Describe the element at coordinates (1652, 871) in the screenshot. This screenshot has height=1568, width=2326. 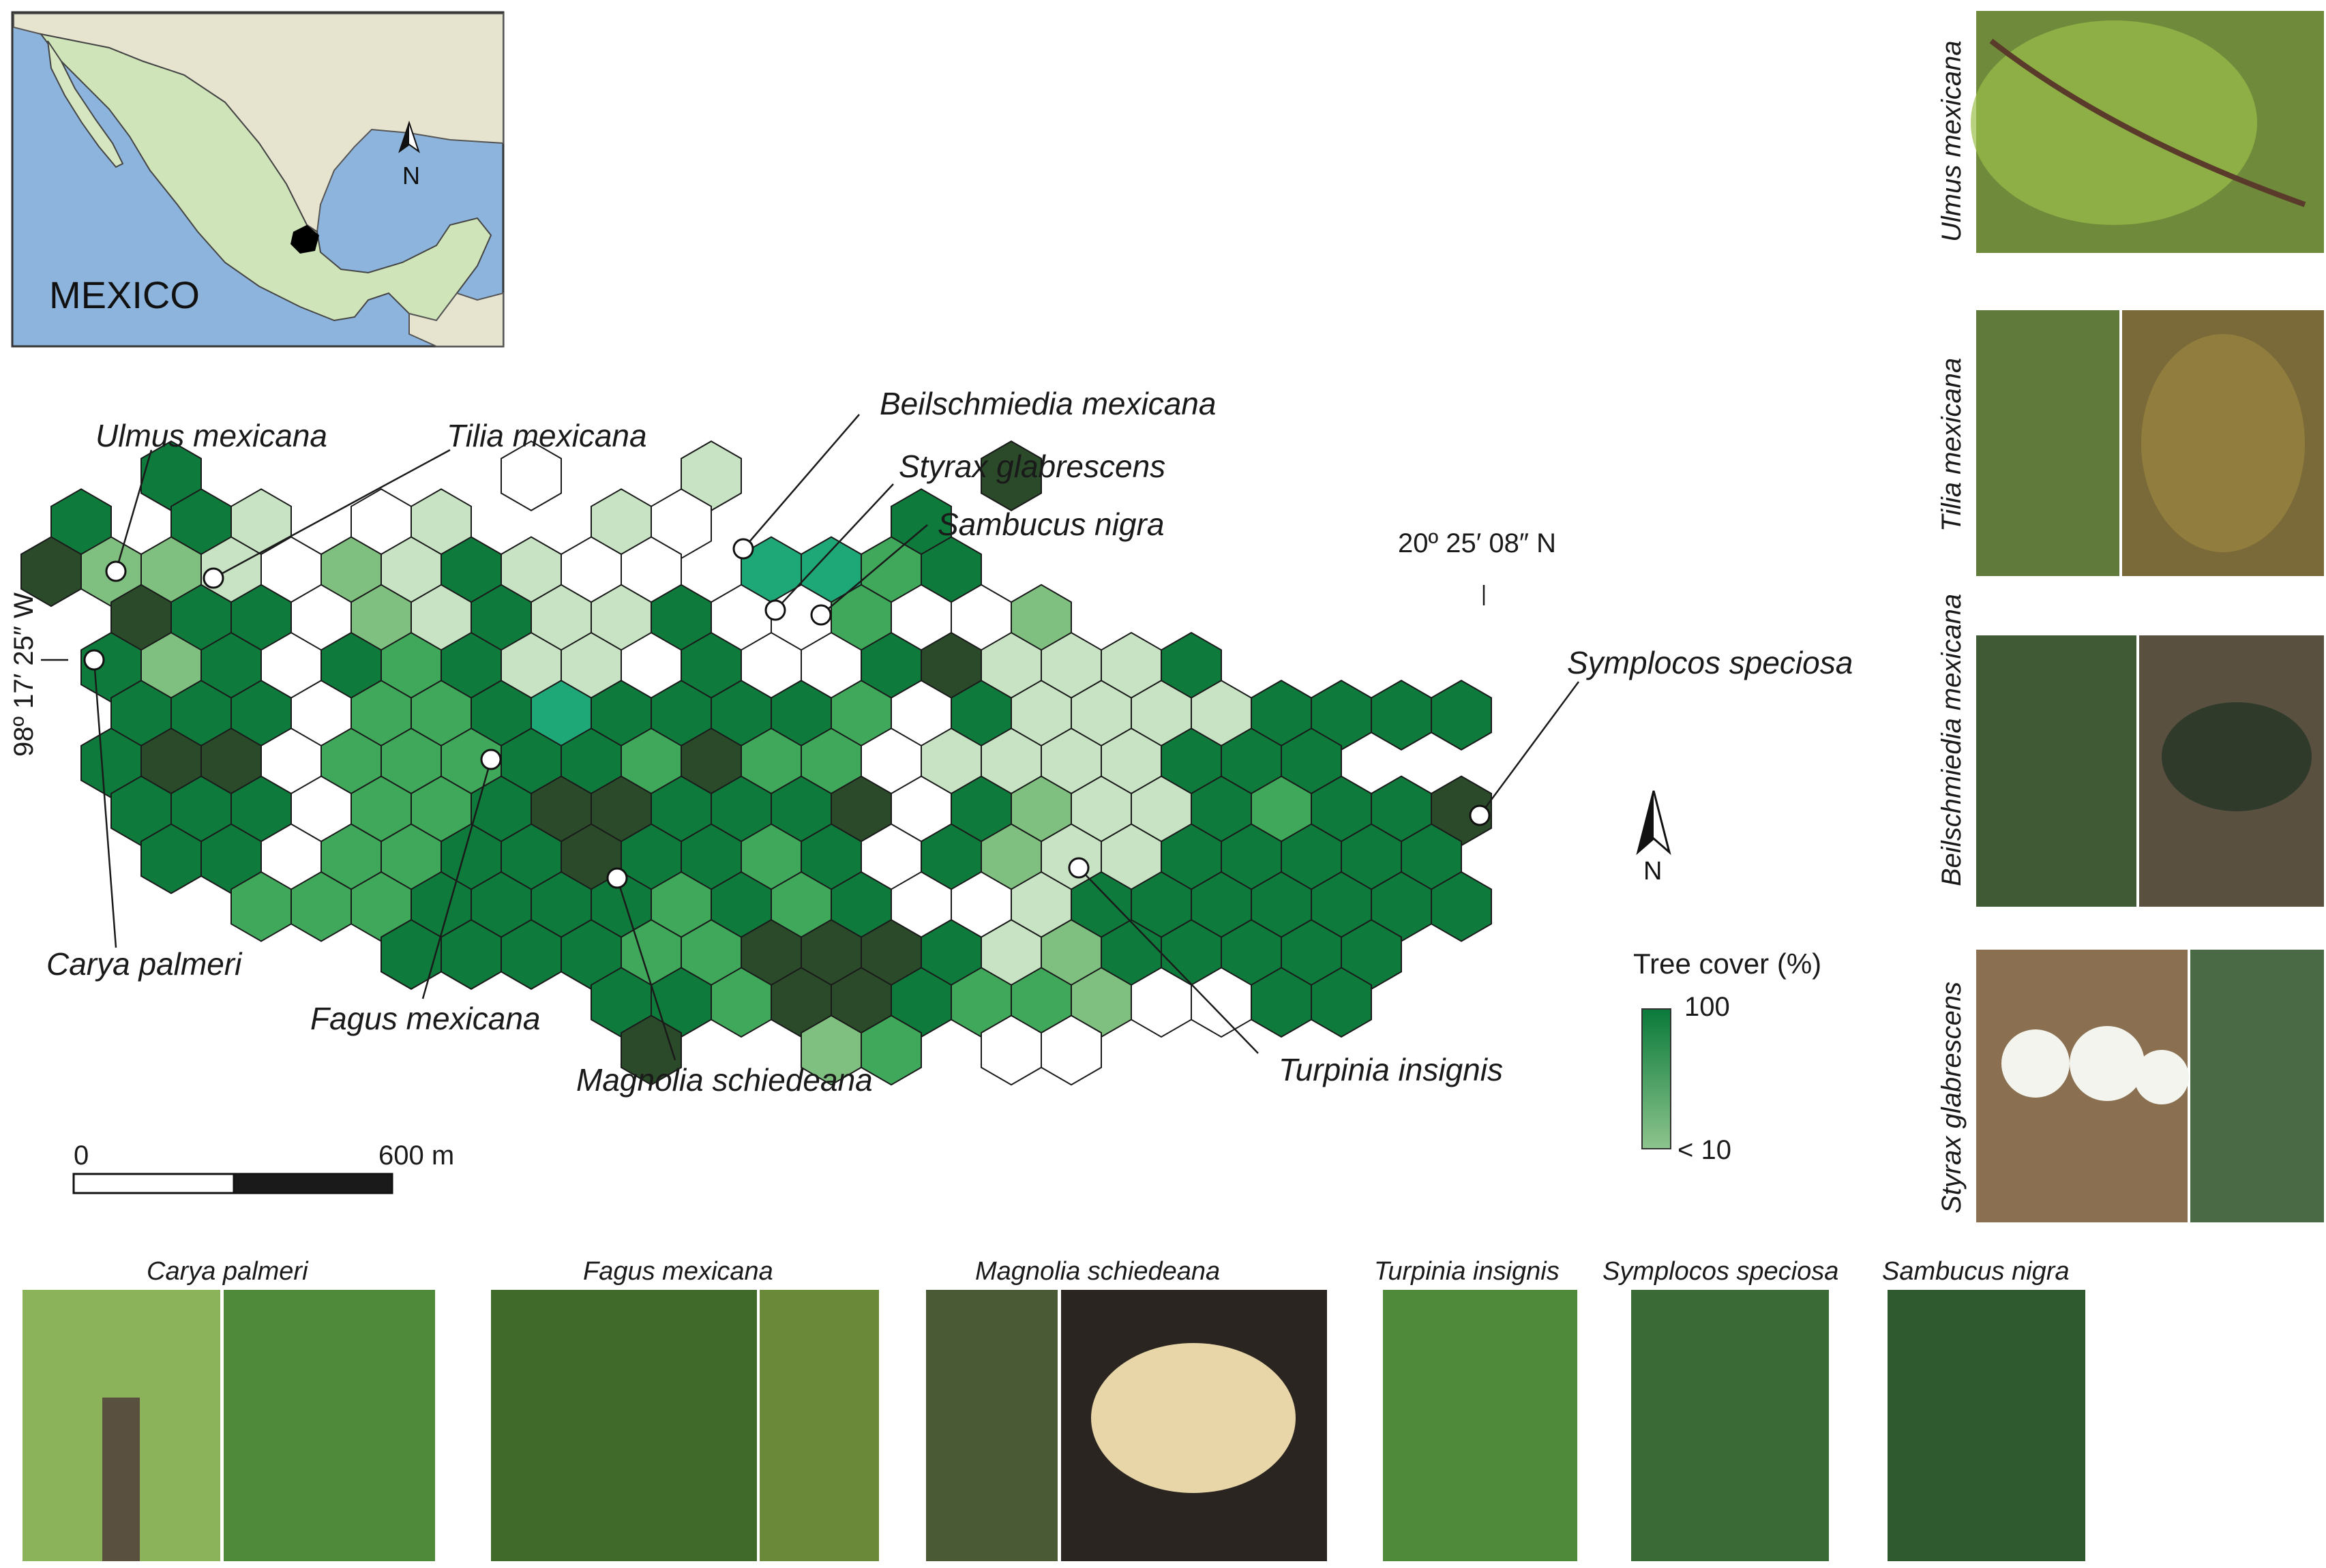
I see `main-north-label: N` at that location.